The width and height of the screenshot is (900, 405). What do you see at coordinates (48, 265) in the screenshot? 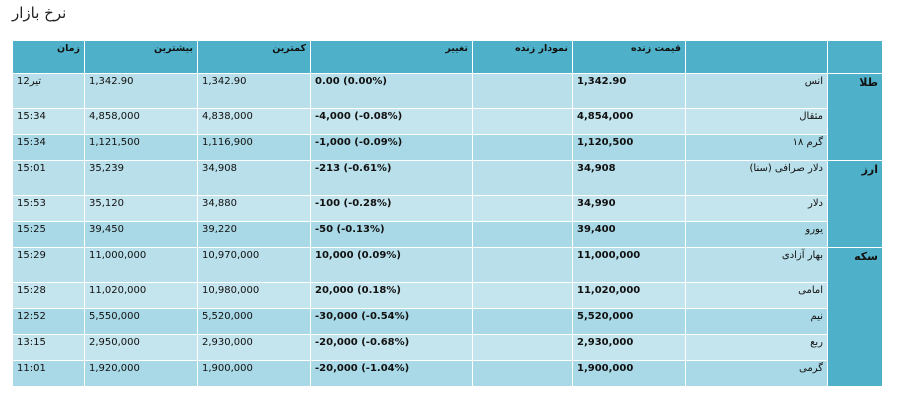
I see `time-value: 15:29` at bounding box center [48, 265].